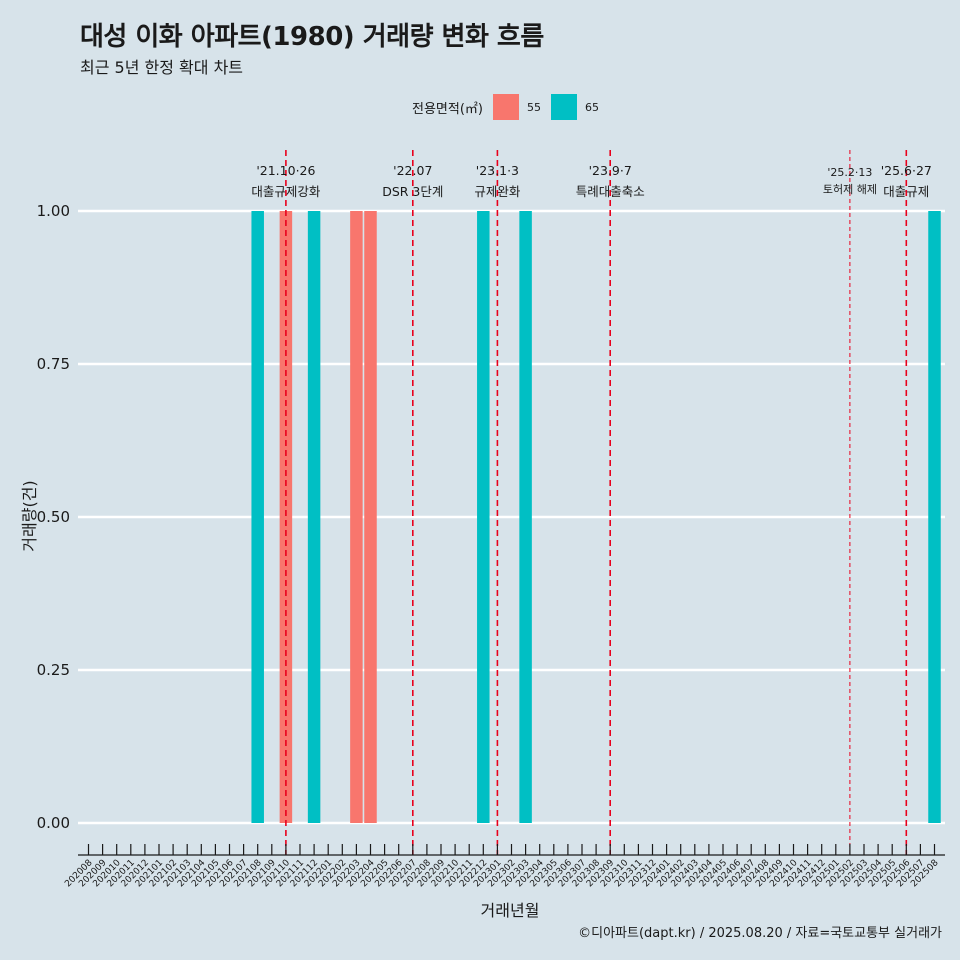 The image size is (960, 960). I want to click on event-date-202301: '23.1·3, so click(497, 170).